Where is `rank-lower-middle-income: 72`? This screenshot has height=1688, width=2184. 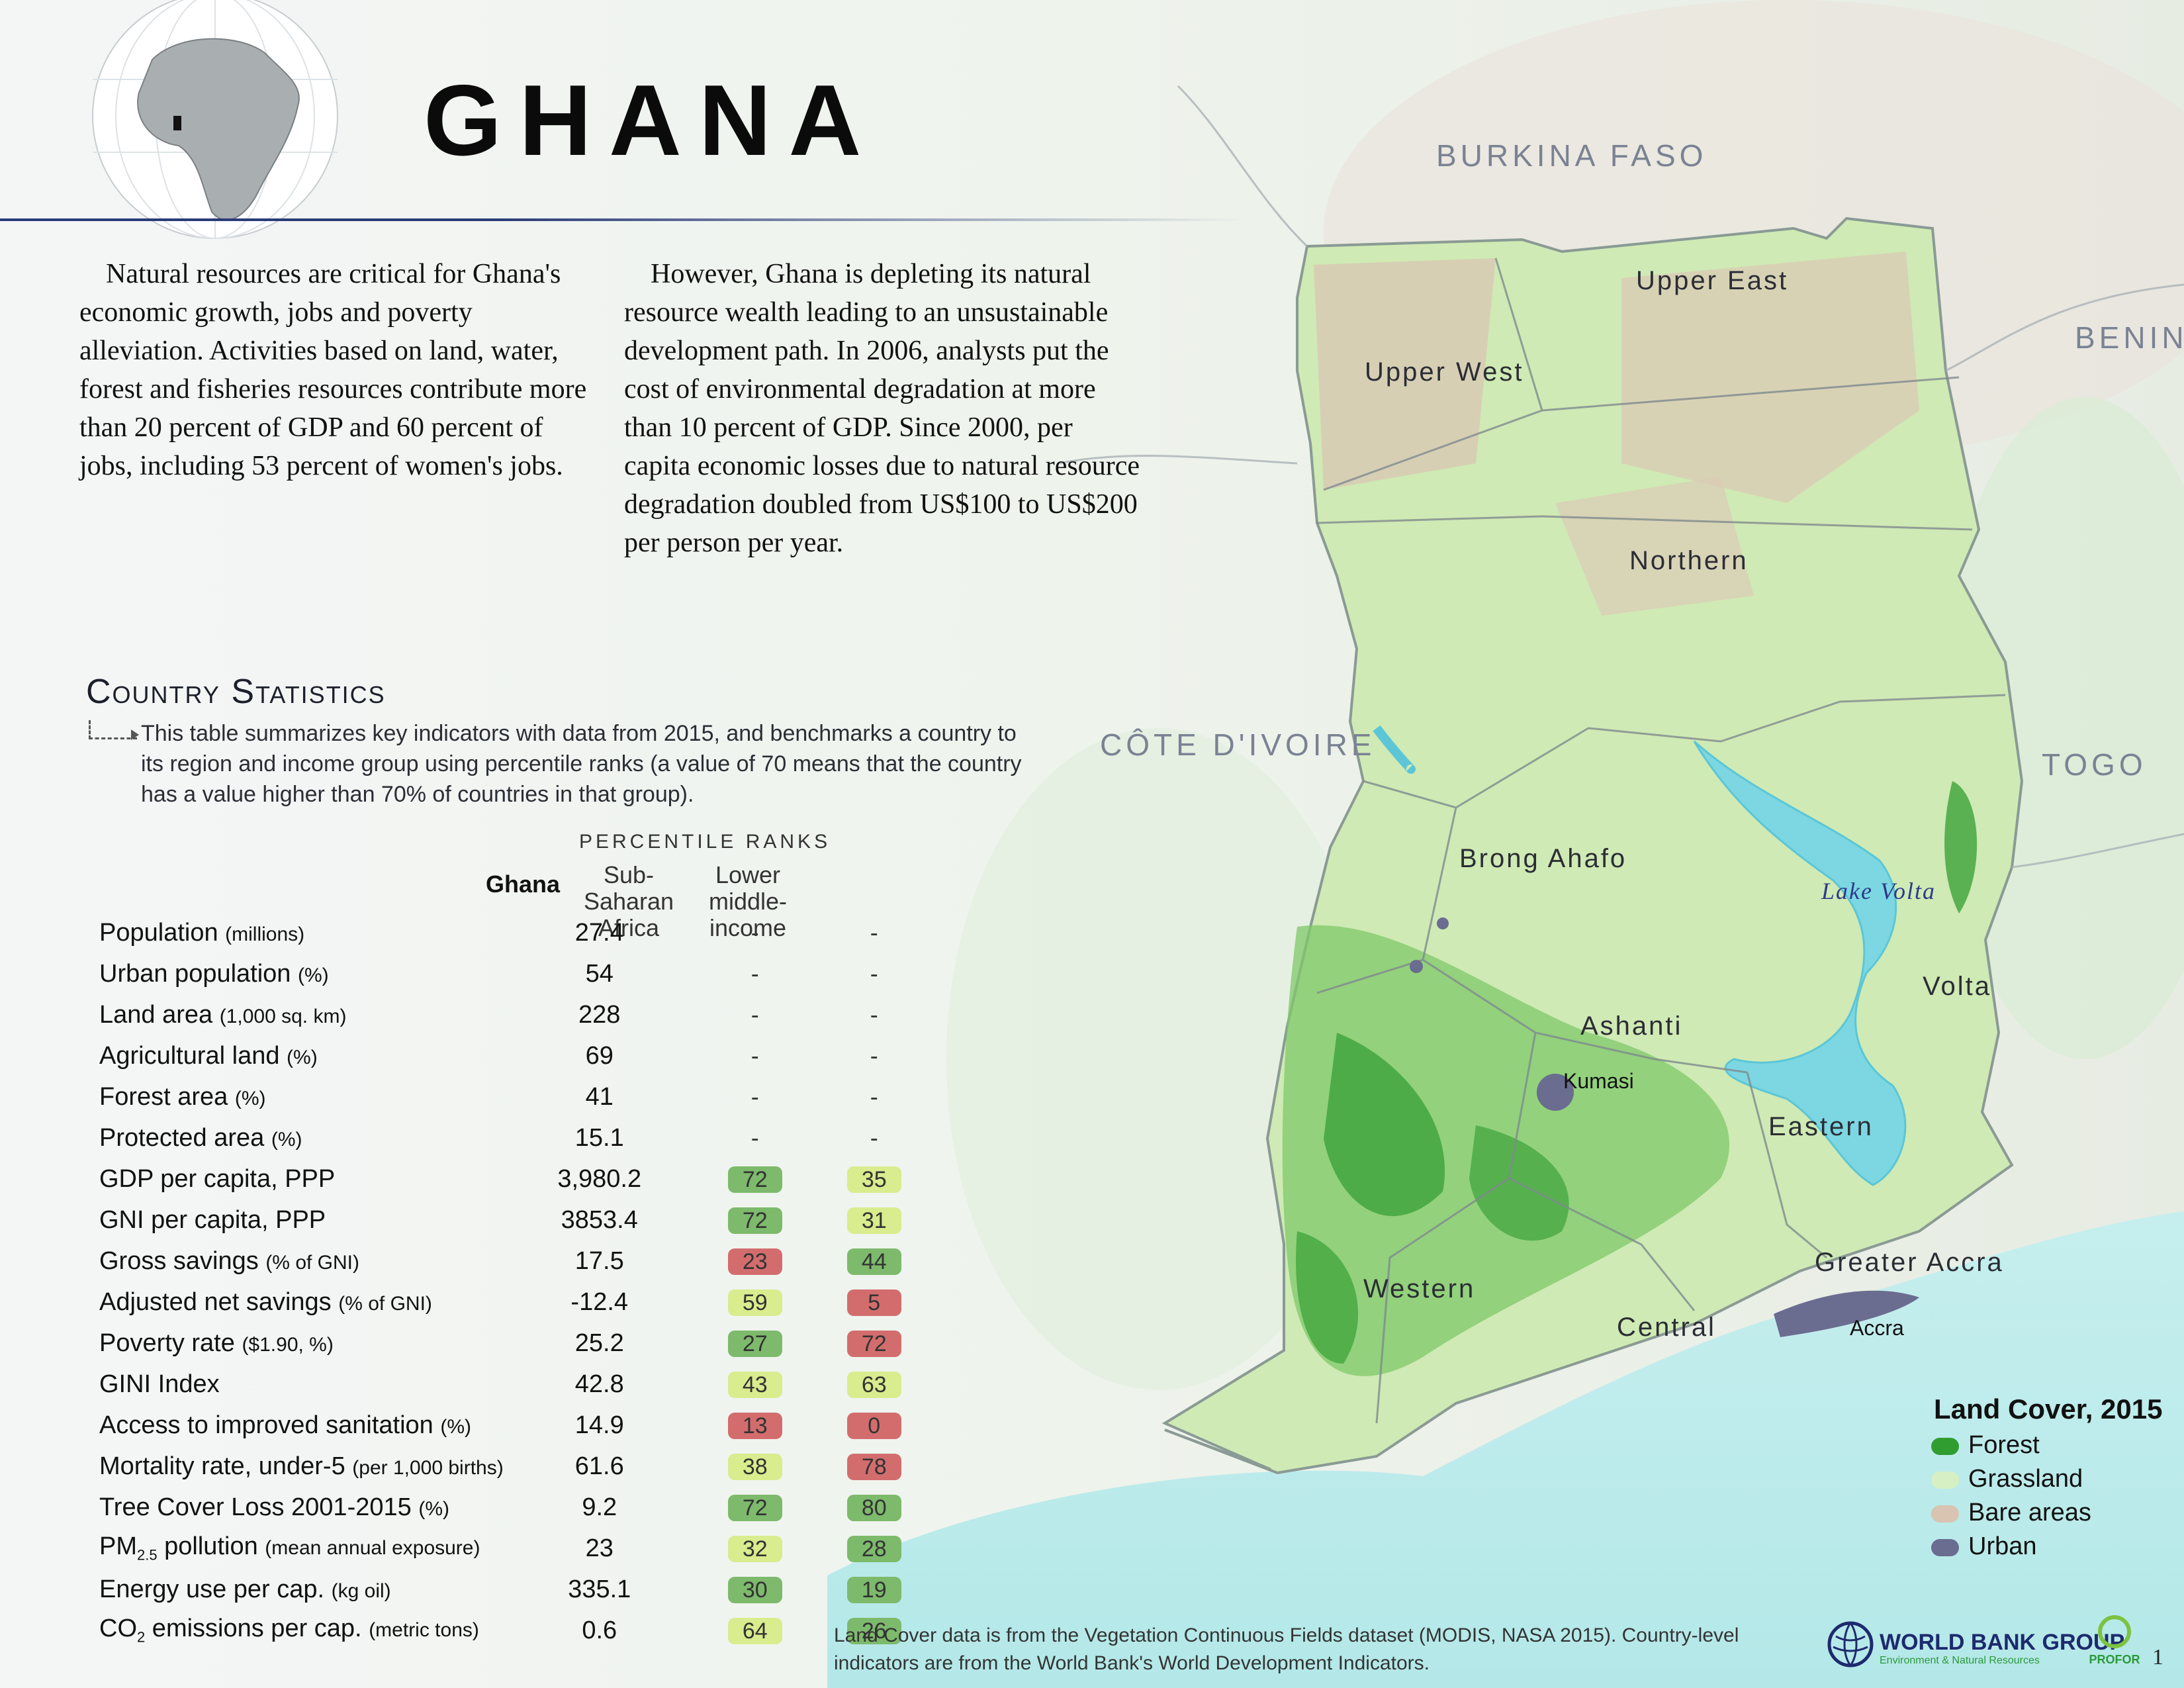 rank-lower-middle-income: 72 is located at coordinates (874, 1343).